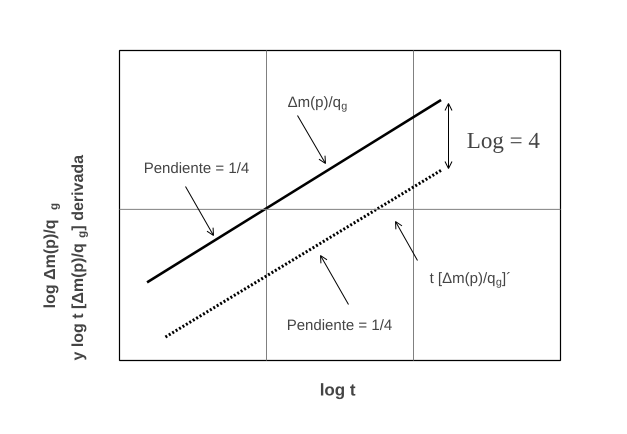 The height and width of the screenshot is (434, 627). What do you see at coordinates (338, 390) in the screenshot?
I see `x-axis-title: log t` at bounding box center [338, 390].